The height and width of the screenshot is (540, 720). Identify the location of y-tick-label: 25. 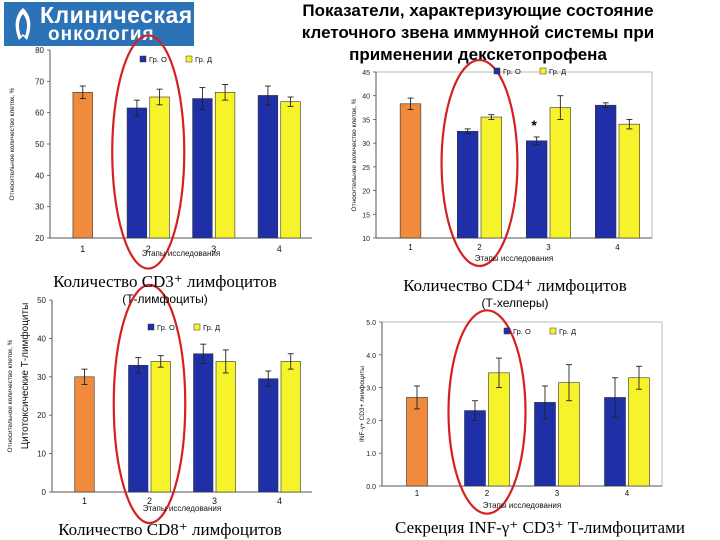
(366, 168).